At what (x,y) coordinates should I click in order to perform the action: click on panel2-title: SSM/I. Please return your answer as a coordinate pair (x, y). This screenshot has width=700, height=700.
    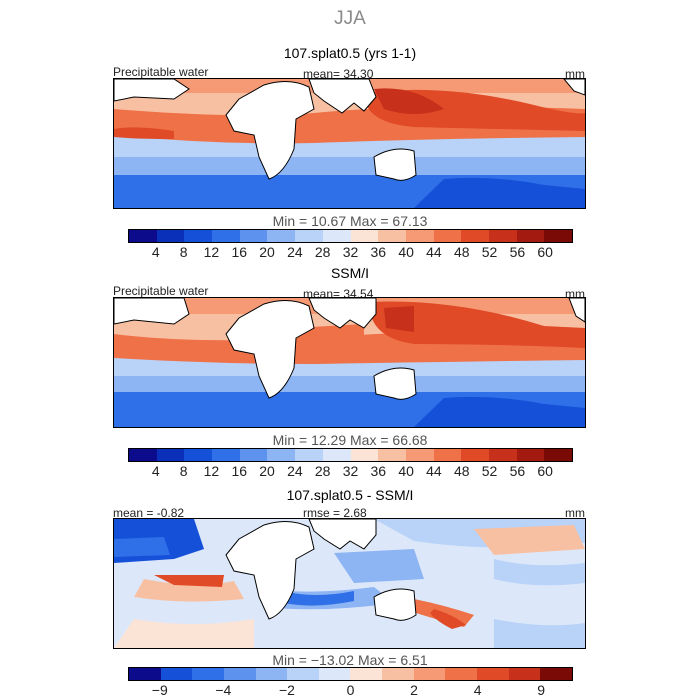
    Looking at the image, I should click on (350, 273).